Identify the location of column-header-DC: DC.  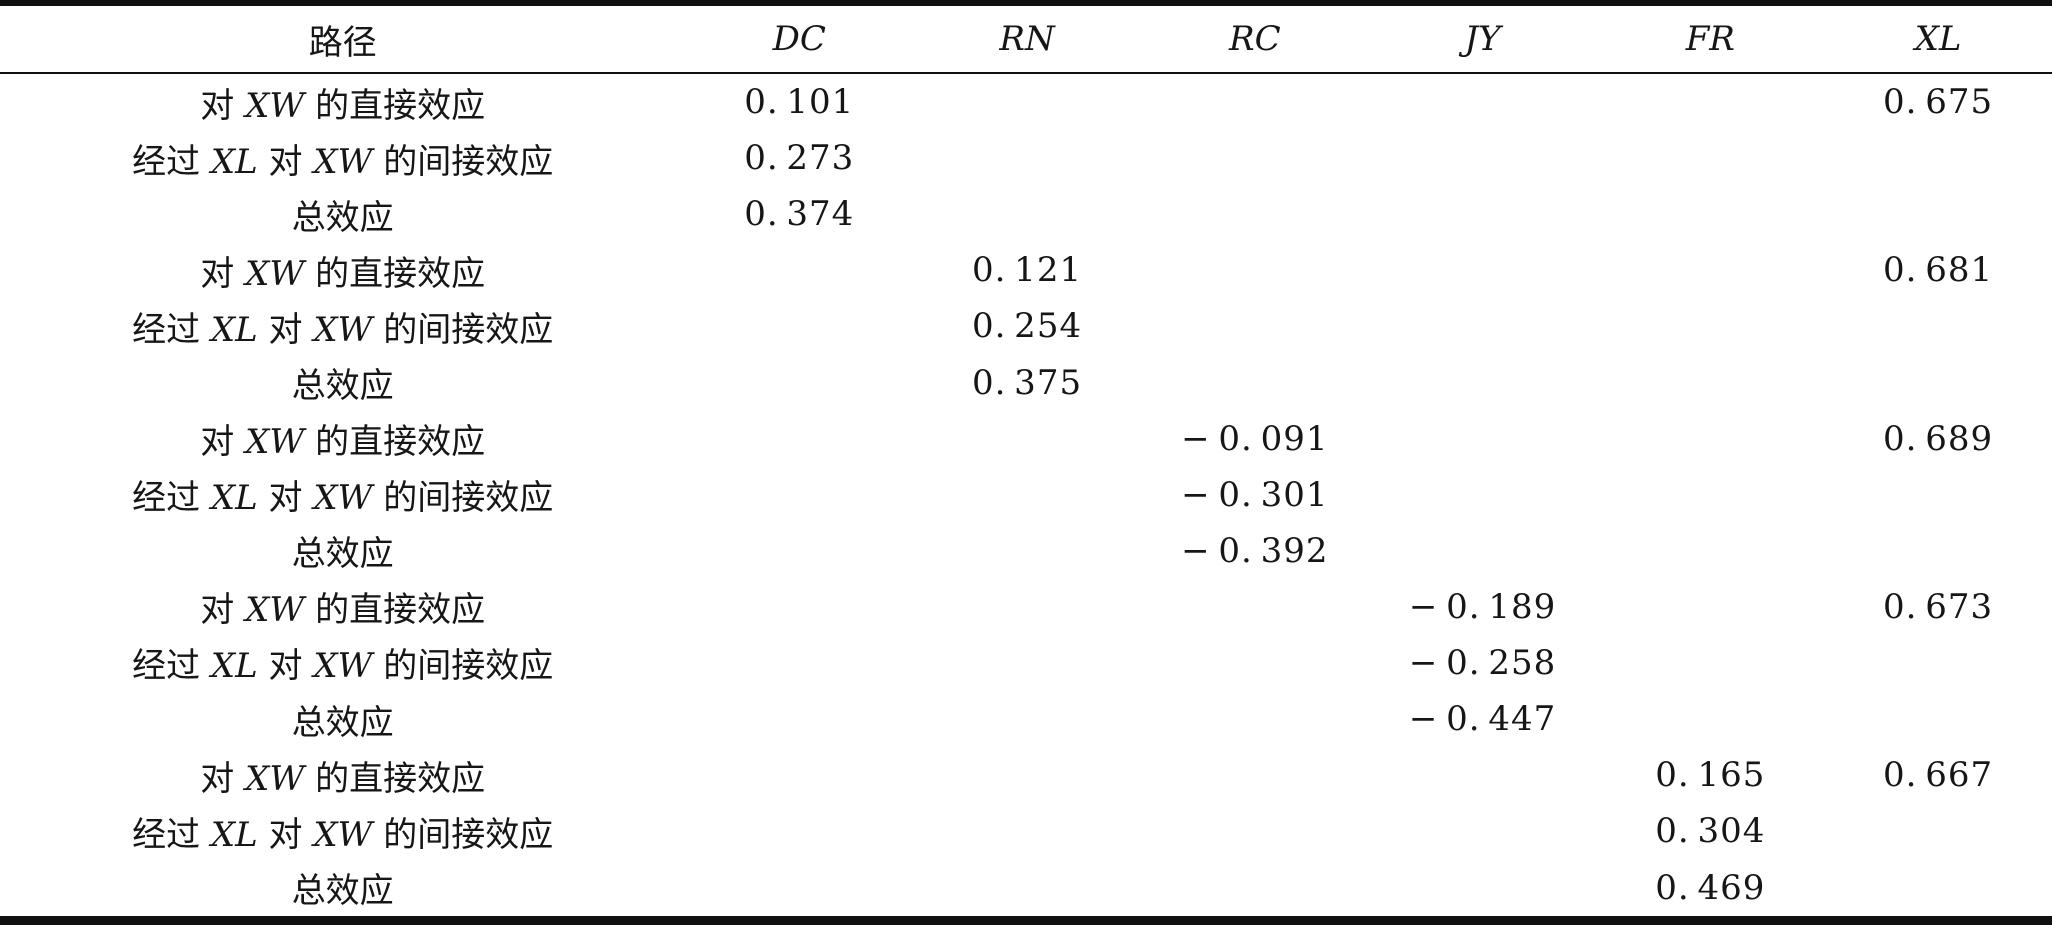
(799, 38).